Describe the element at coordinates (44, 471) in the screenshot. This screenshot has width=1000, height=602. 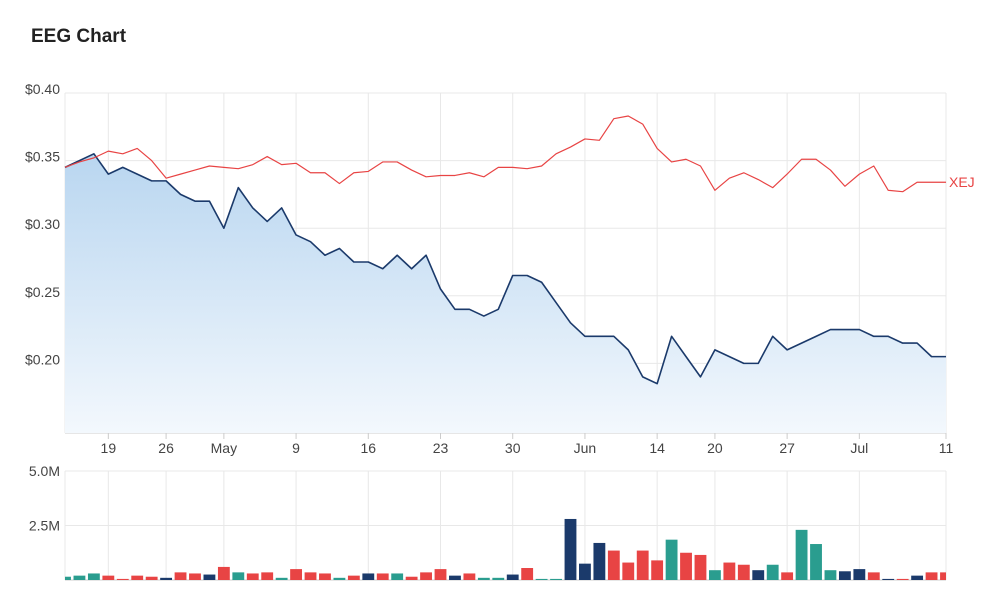
I see `volume-ytick-label: 5.0M` at that location.